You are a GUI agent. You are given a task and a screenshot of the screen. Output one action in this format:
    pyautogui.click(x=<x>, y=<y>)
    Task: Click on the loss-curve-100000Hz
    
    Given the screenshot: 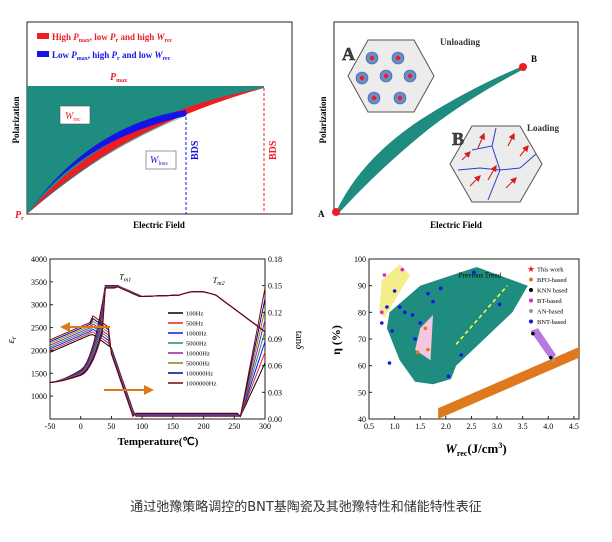 What is the action you would take?
    pyautogui.click(x=157, y=358)
    